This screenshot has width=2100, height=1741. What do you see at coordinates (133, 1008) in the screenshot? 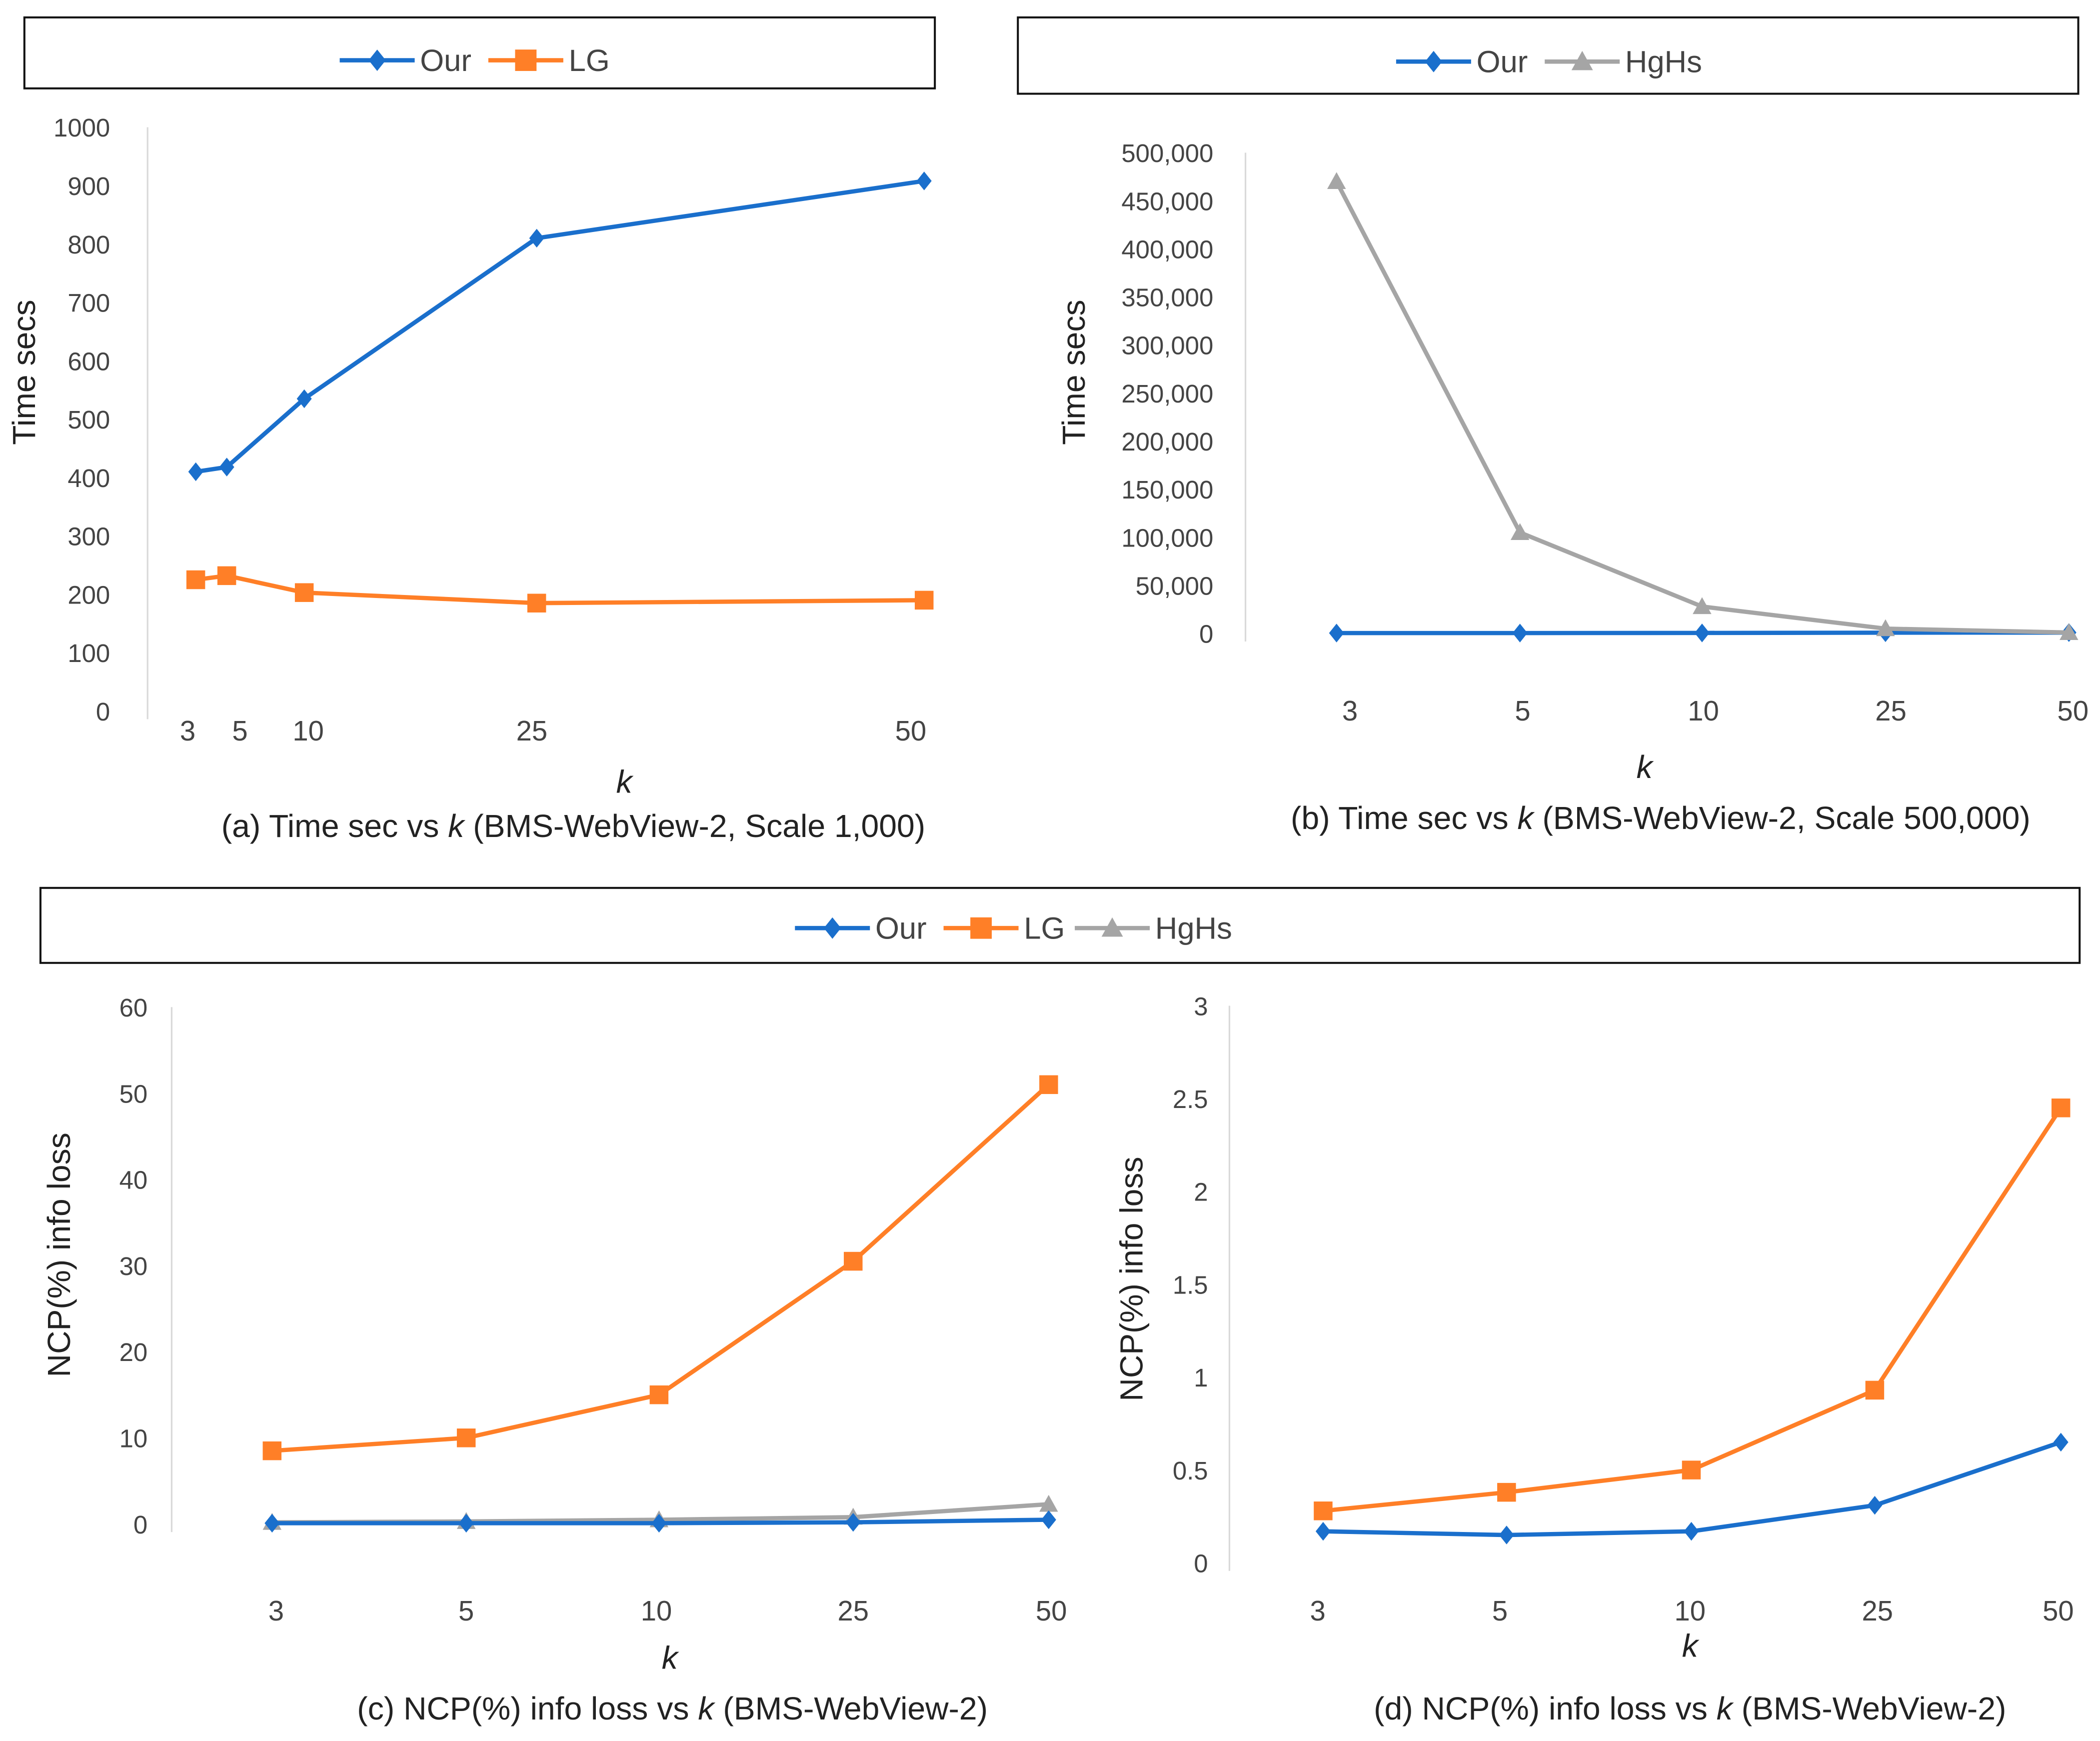
I see `y-tick-label: 60` at bounding box center [133, 1008].